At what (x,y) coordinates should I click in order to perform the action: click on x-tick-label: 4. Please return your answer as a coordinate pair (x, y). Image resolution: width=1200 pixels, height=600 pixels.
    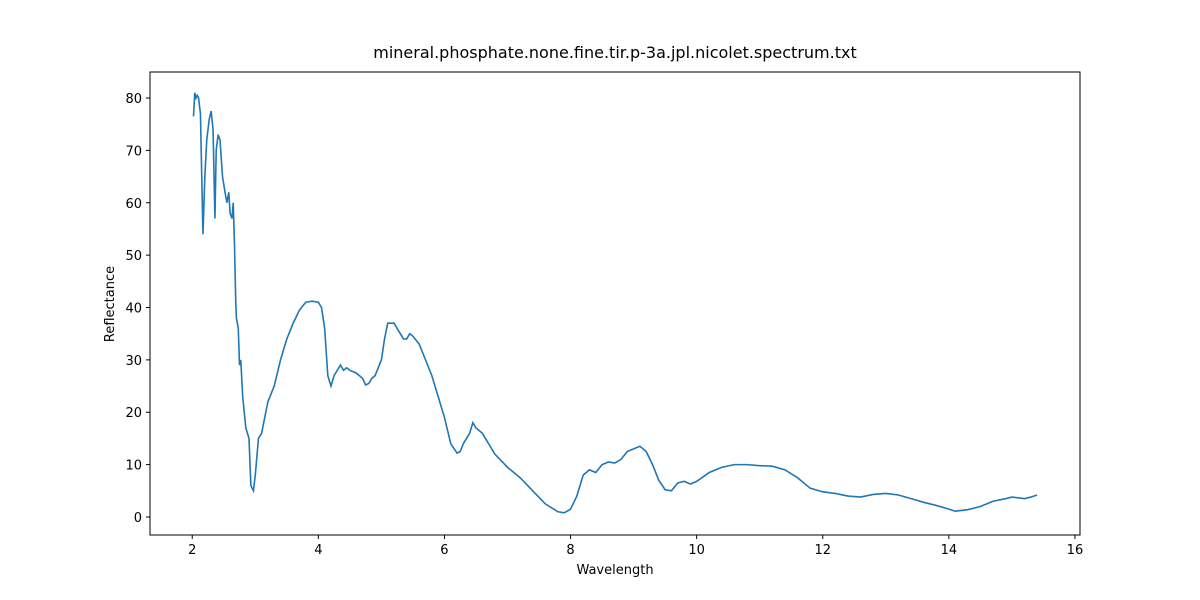
    Looking at the image, I should click on (318, 550).